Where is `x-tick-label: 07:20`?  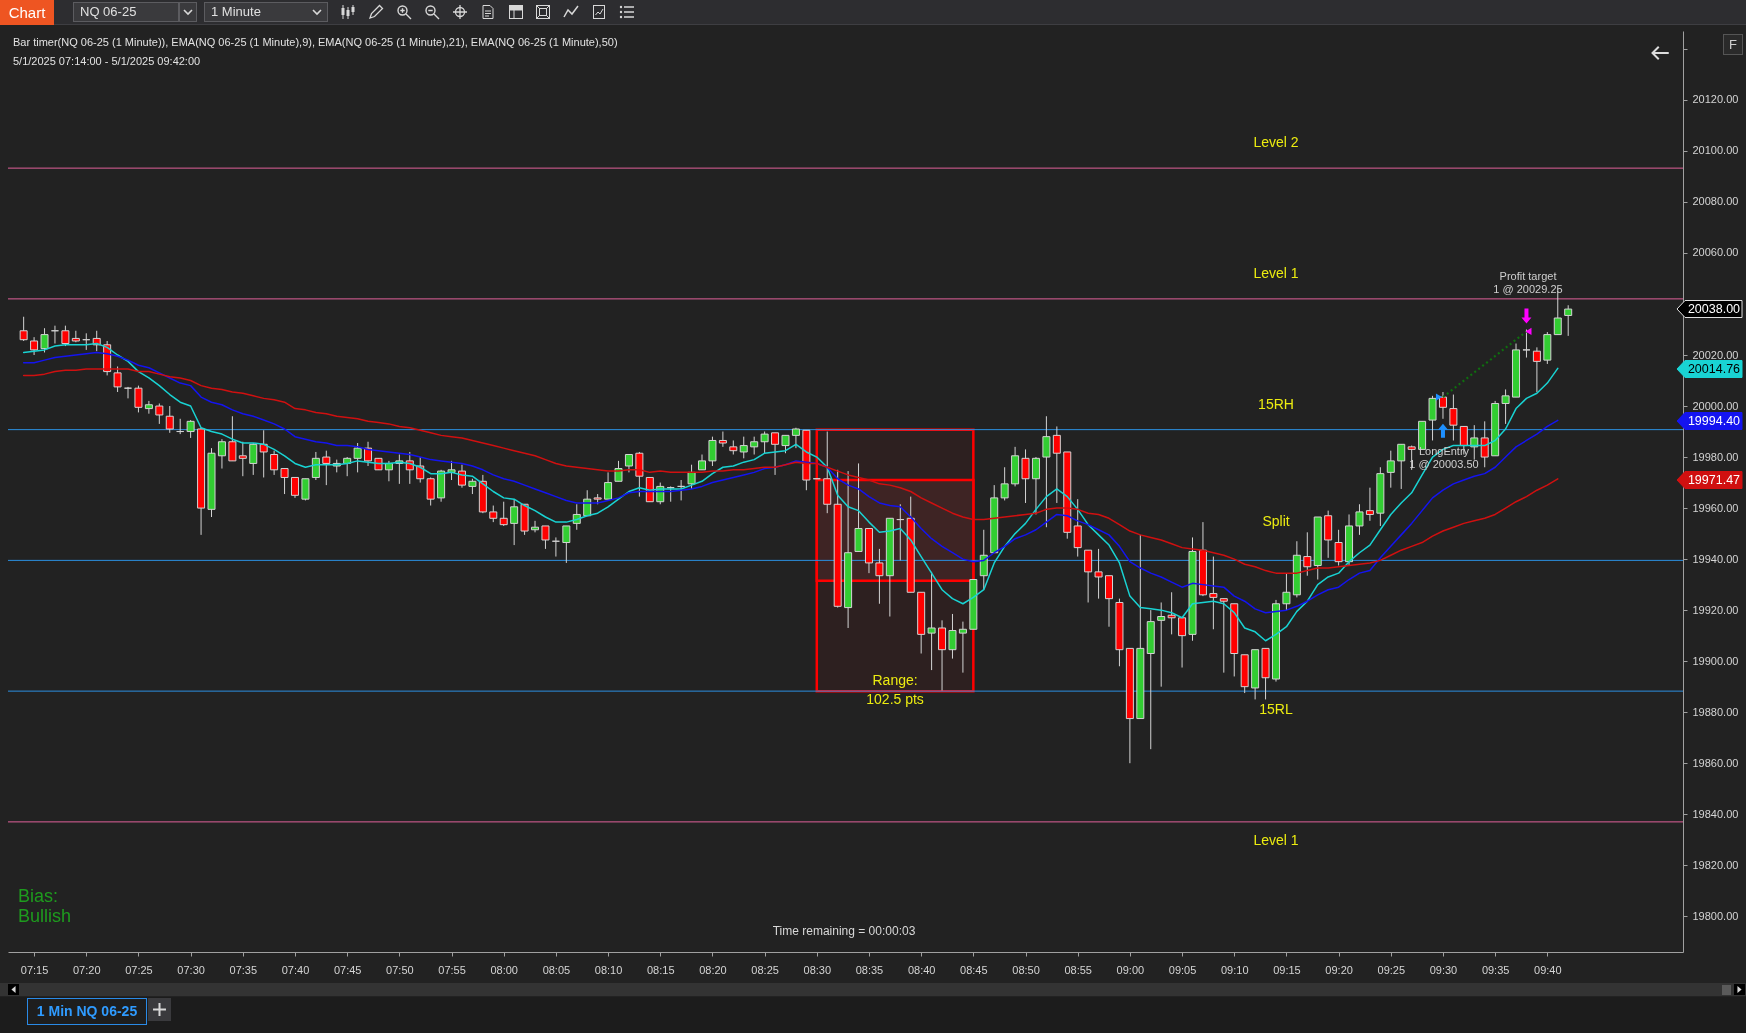
x-tick-label: 07:20 is located at coordinates (87, 969).